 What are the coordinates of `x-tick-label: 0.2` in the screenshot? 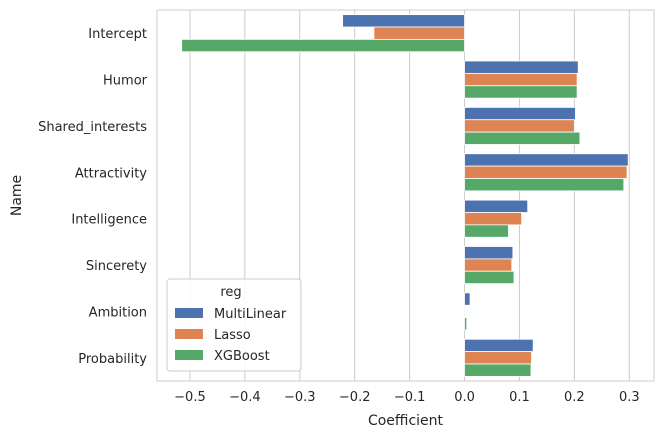 It's located at (574, 397).